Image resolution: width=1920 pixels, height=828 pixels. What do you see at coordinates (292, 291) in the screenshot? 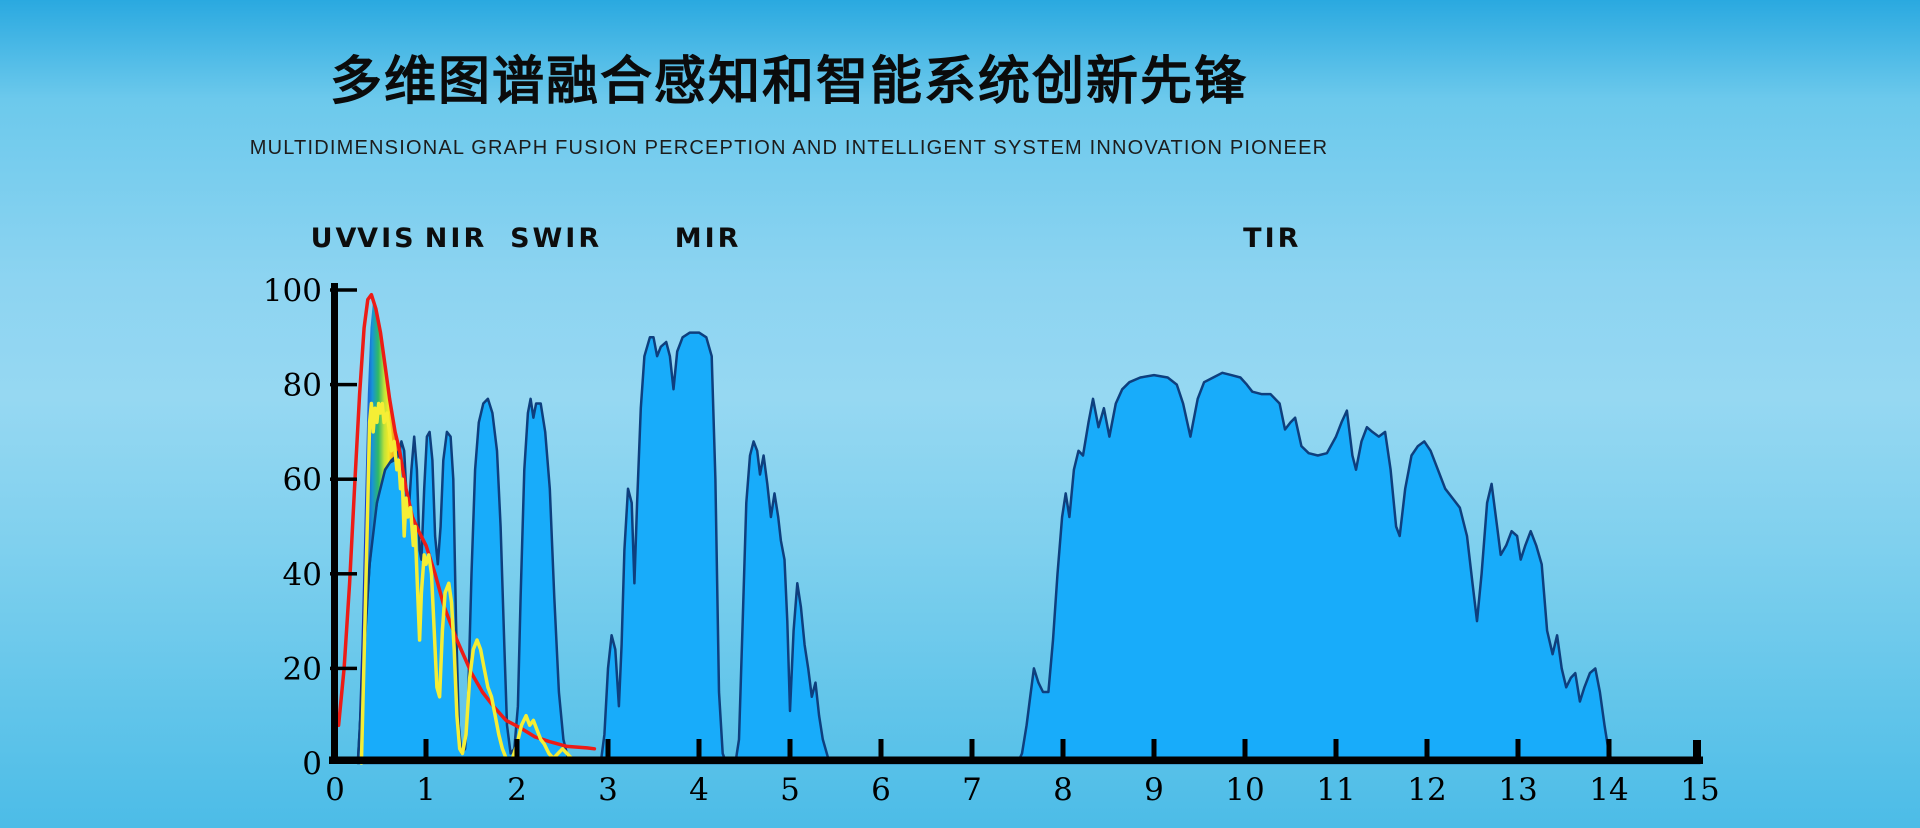
I see `y-tick-label: 100` at bounding box center [292, 291].